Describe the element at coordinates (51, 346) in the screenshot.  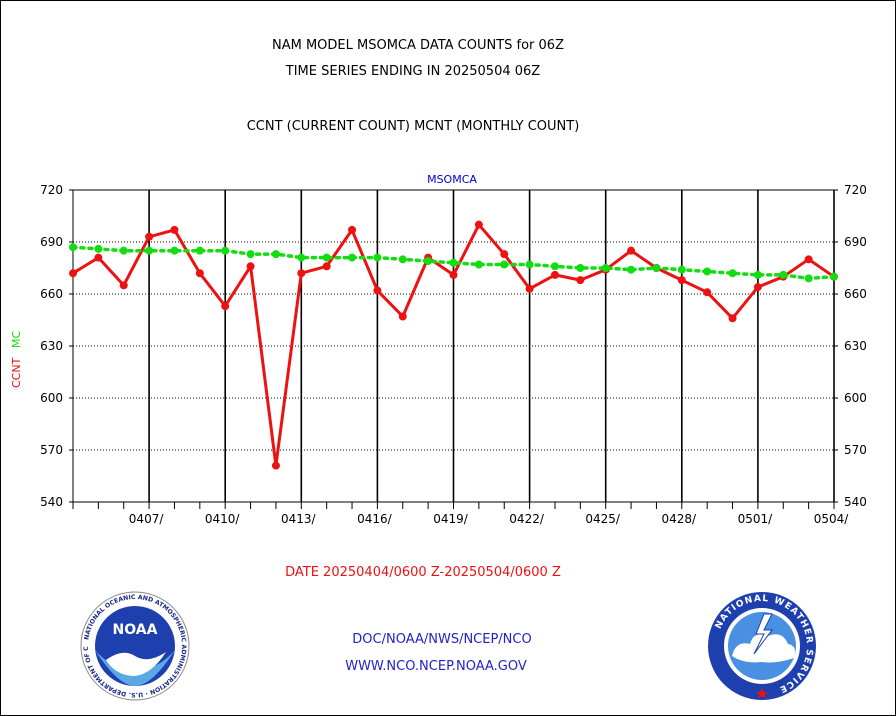
I see `y-tick-label-left: 630` at that location.